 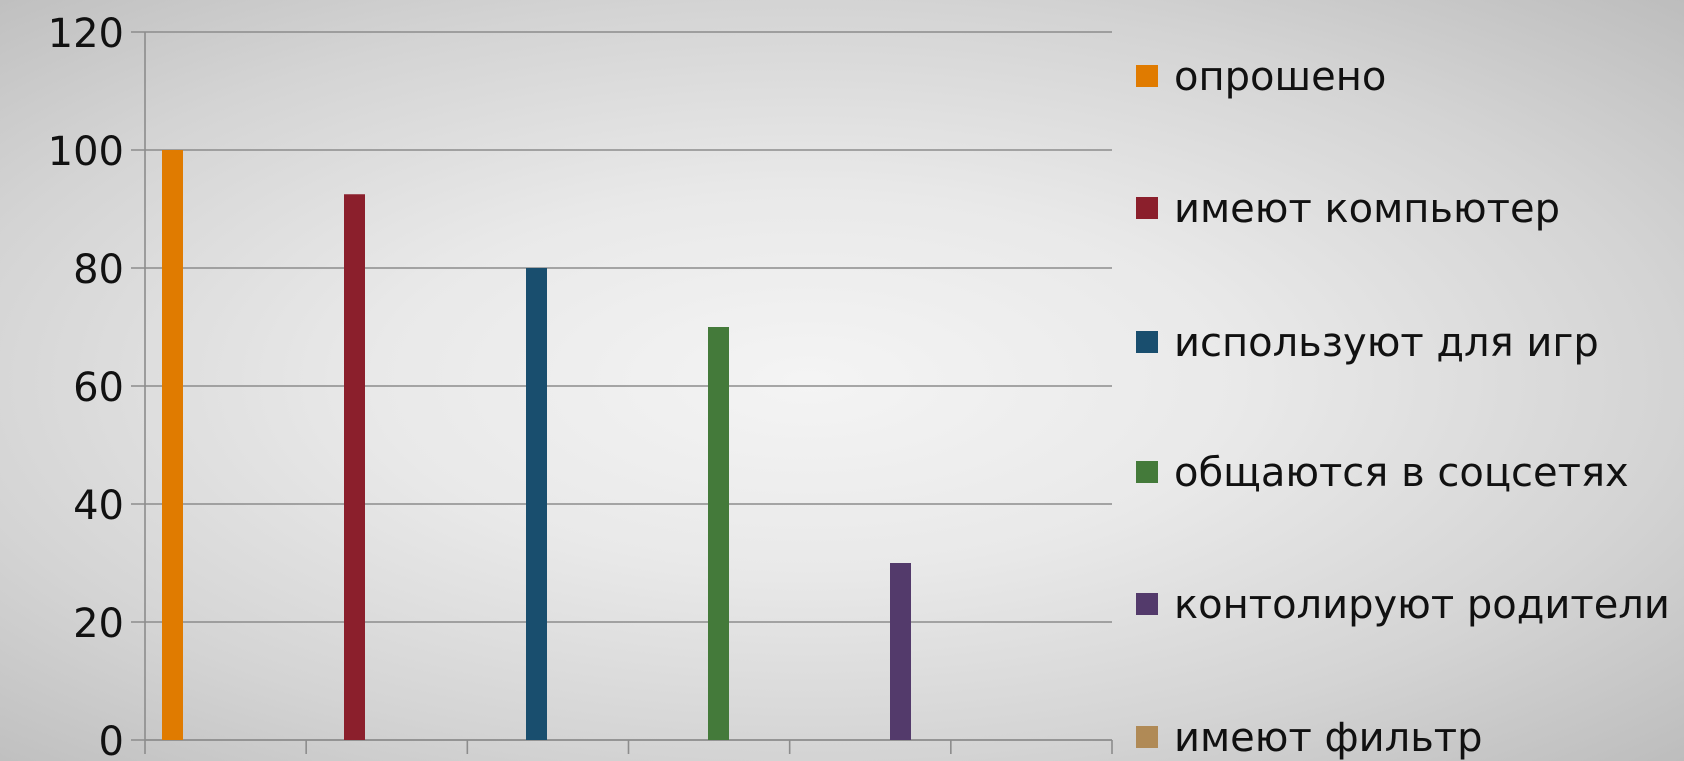 I want to click on y-tick-label: 120, so click(x=86, y=34).